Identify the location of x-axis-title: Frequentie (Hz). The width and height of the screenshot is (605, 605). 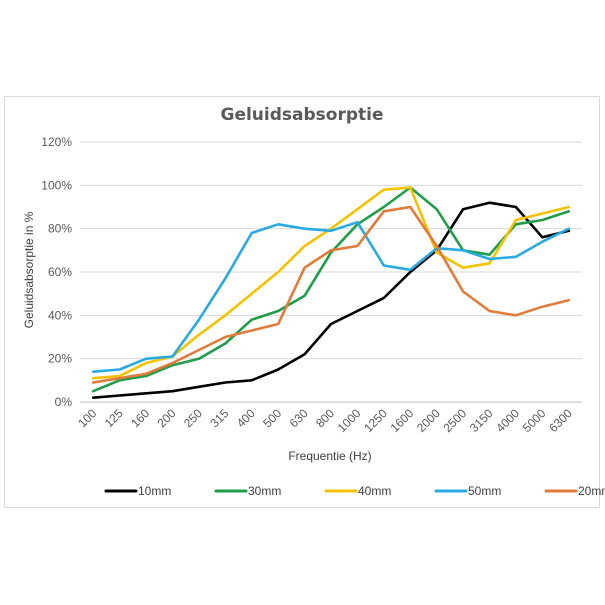
(329, 456).